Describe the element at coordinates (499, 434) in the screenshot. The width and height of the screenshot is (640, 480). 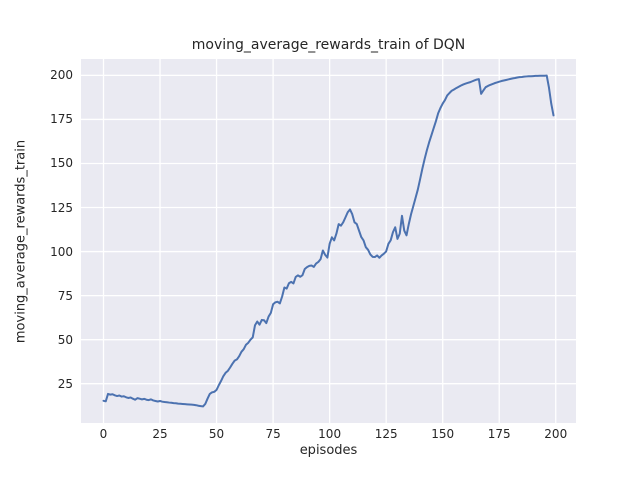
I see `x-tick-label: 175` at that location.